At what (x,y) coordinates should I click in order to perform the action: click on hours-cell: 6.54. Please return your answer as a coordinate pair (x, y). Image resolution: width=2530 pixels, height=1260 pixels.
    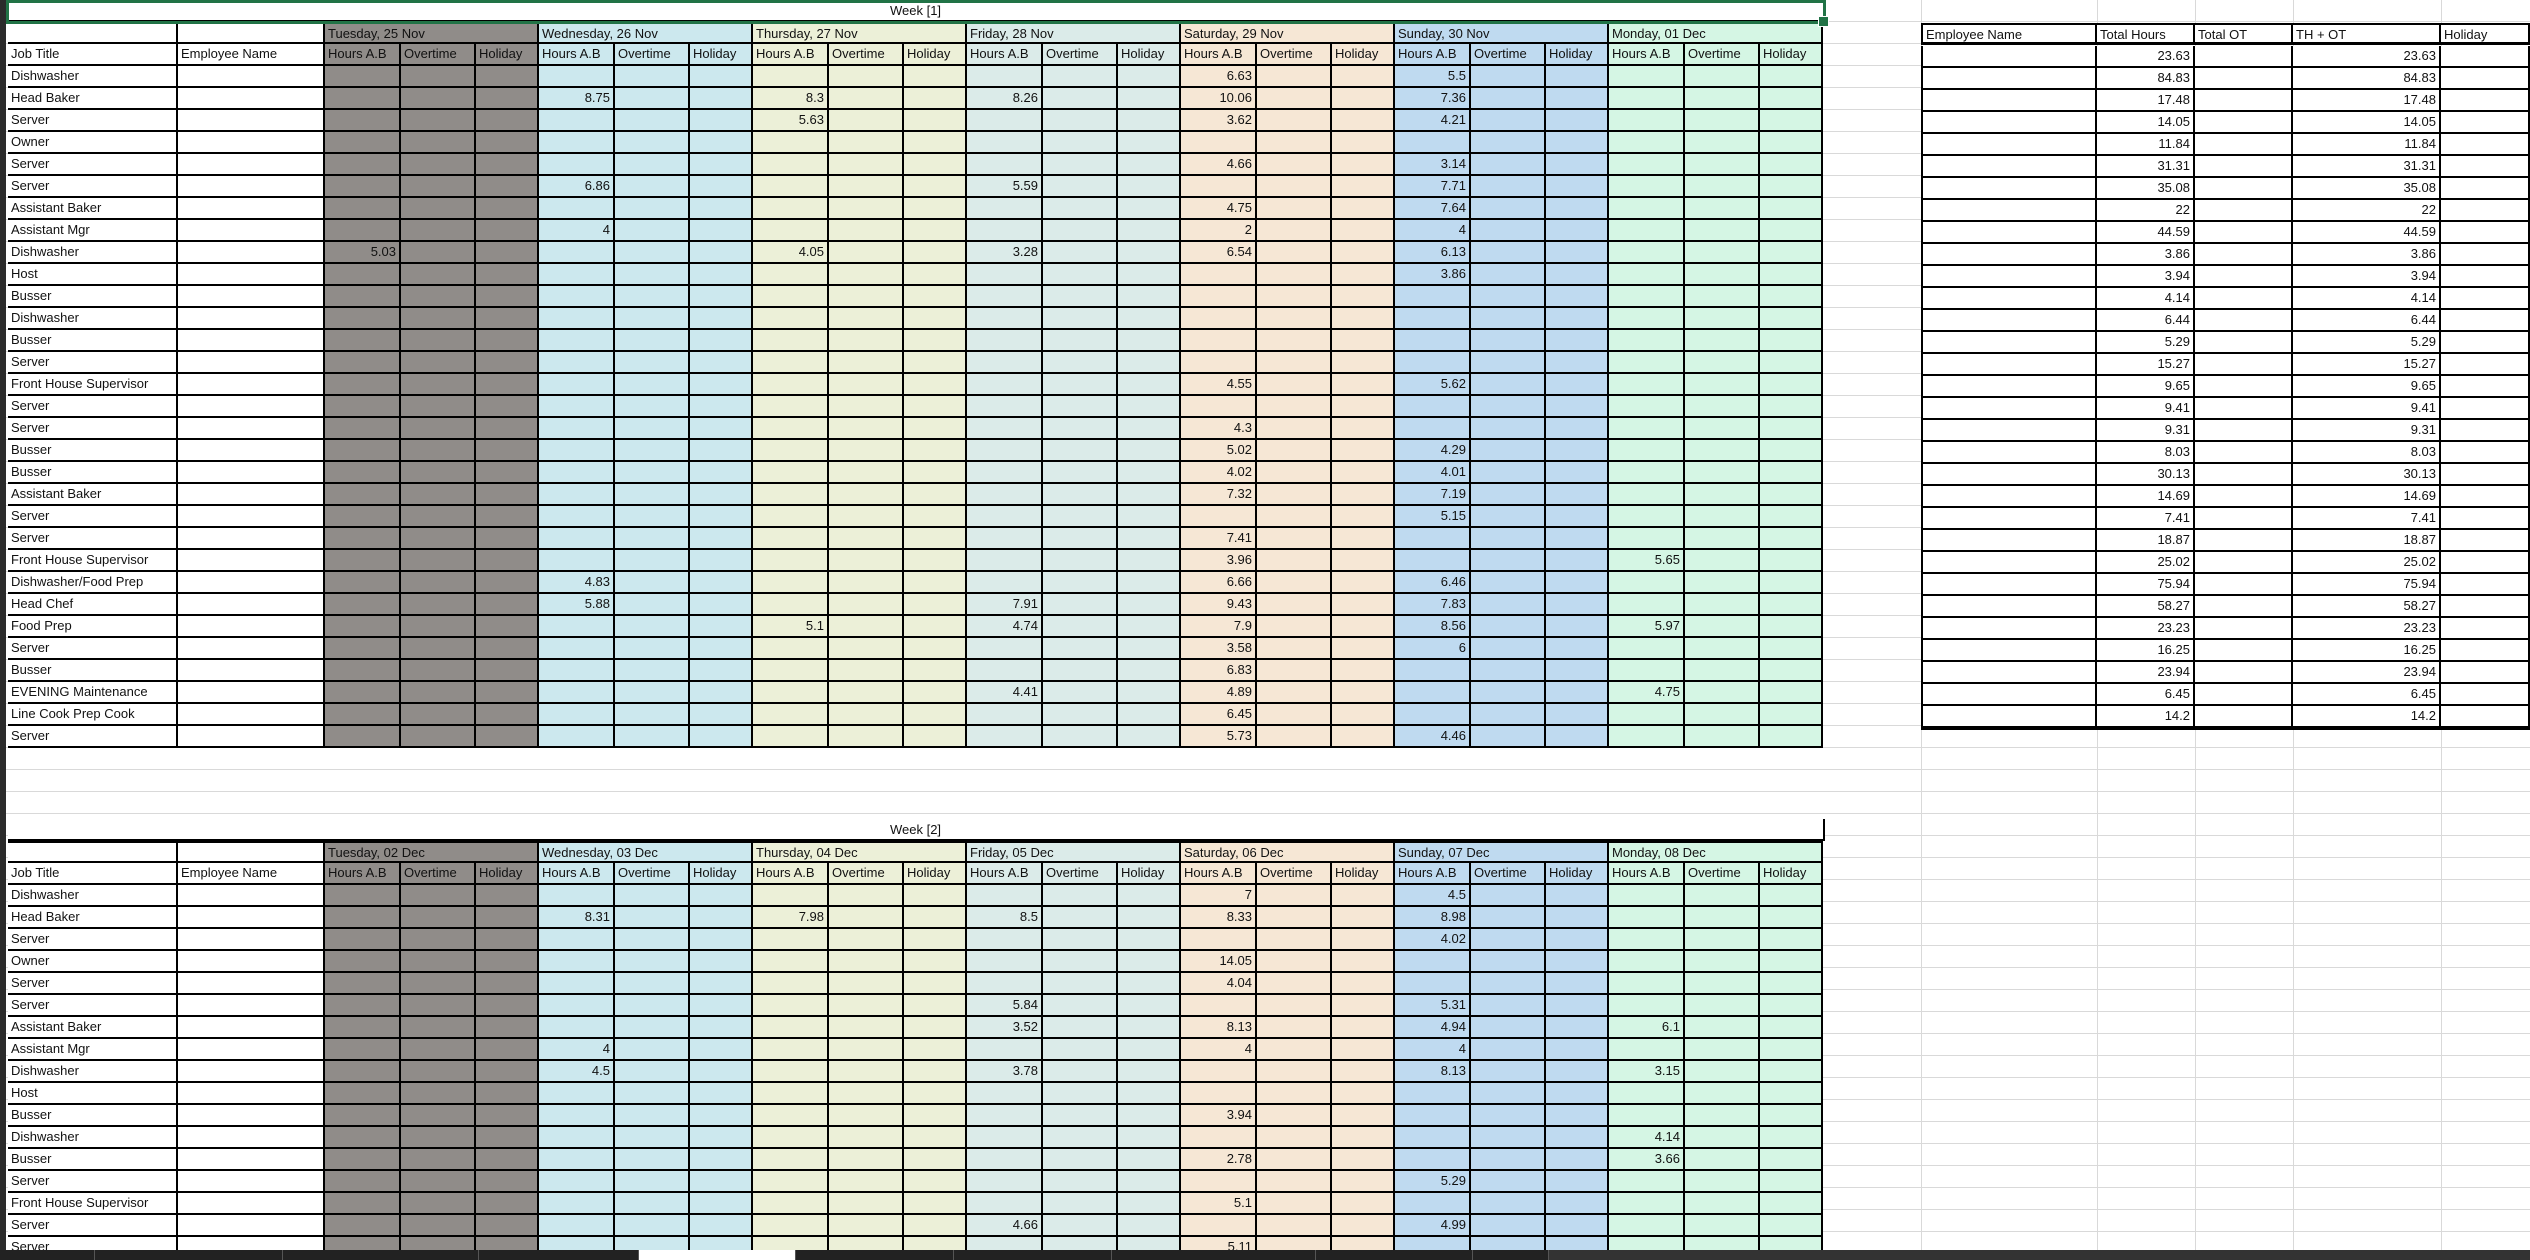
    Looking at the image, I should click on (1219, 253).